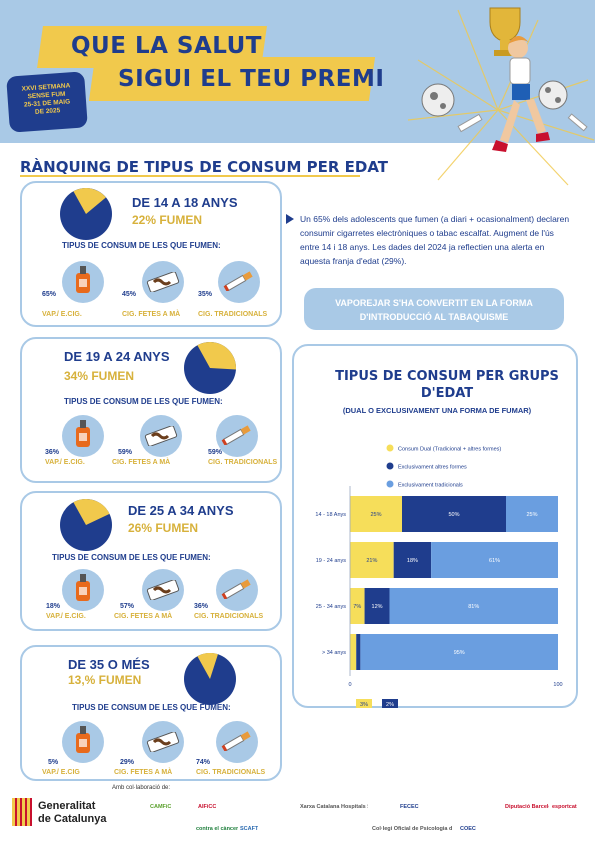 This screenshot has height=845, width=595. Describe the element at coordinates (501, 96) in the screenshot. I see `athlete-trophy-illustration` at that location.